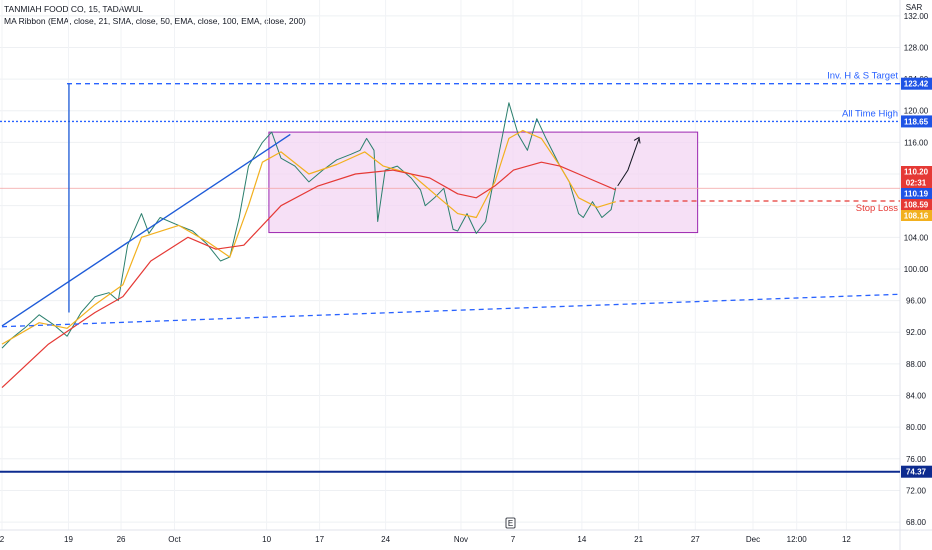 Image resolution: width=932 pixels, height=550 pixels. Describe the element at coordinates (916, 522) in the screenshot. I see `y-tick-label: 68.00` at that location.